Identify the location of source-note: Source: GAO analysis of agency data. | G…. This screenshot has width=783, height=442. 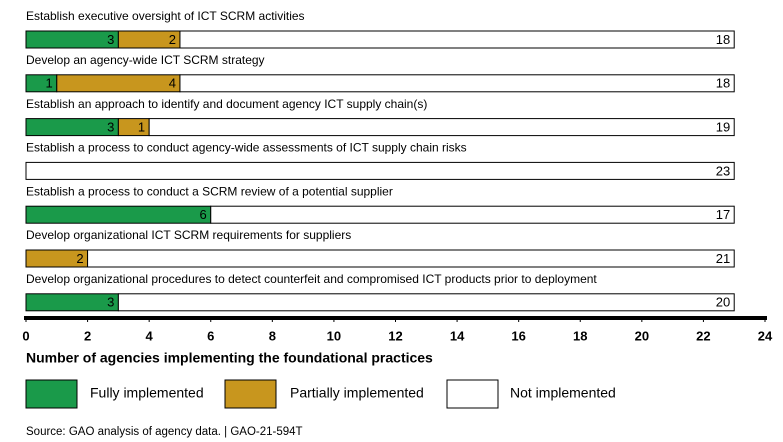
(164, 432).